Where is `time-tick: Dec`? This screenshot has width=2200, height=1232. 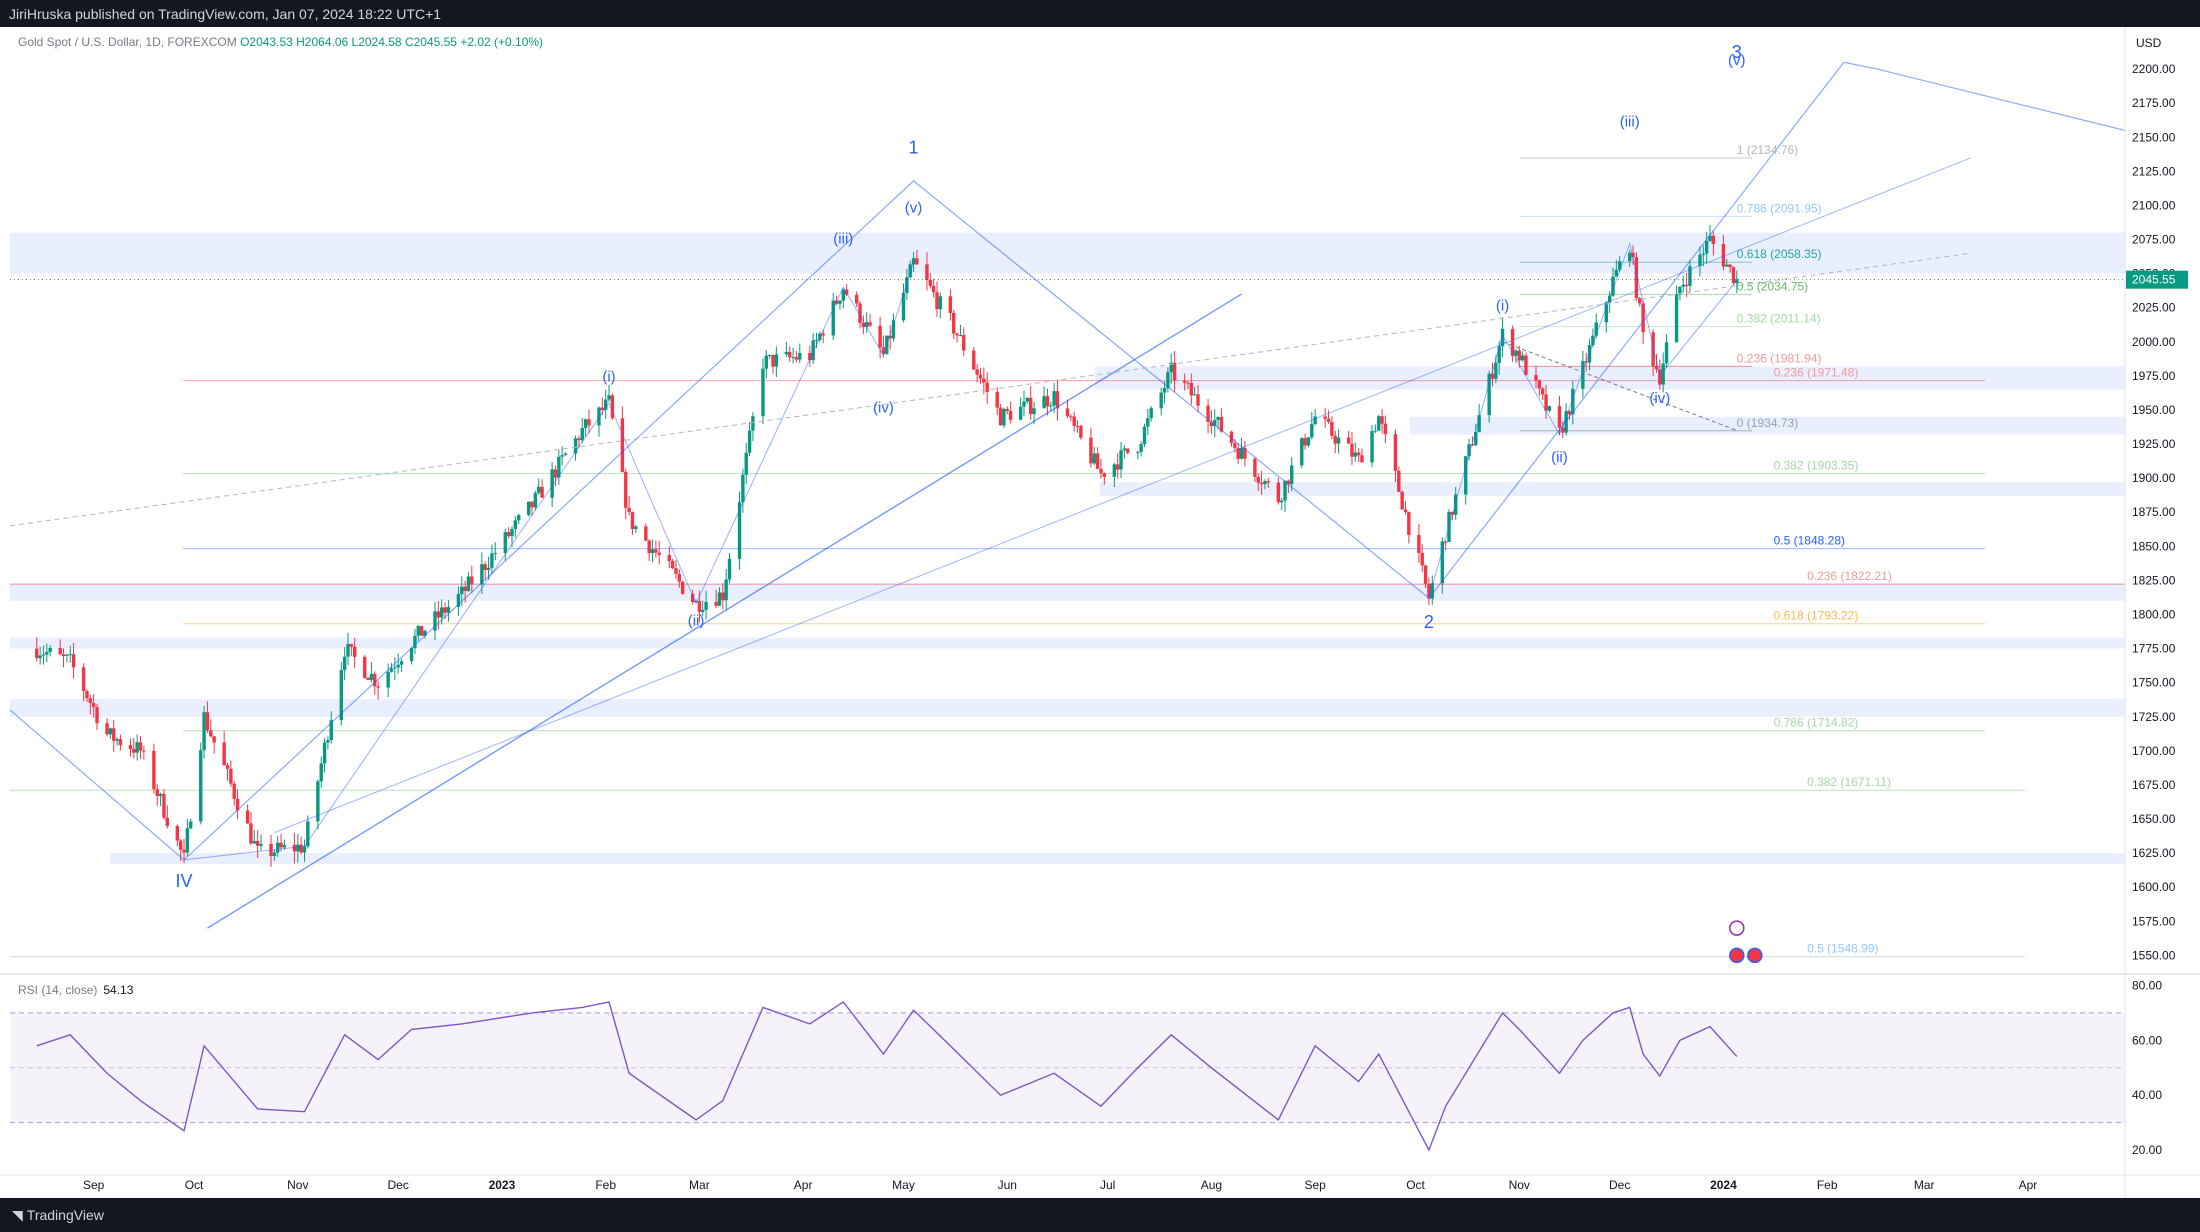
time-tick: Dec is located at coordinates (398, 1185).